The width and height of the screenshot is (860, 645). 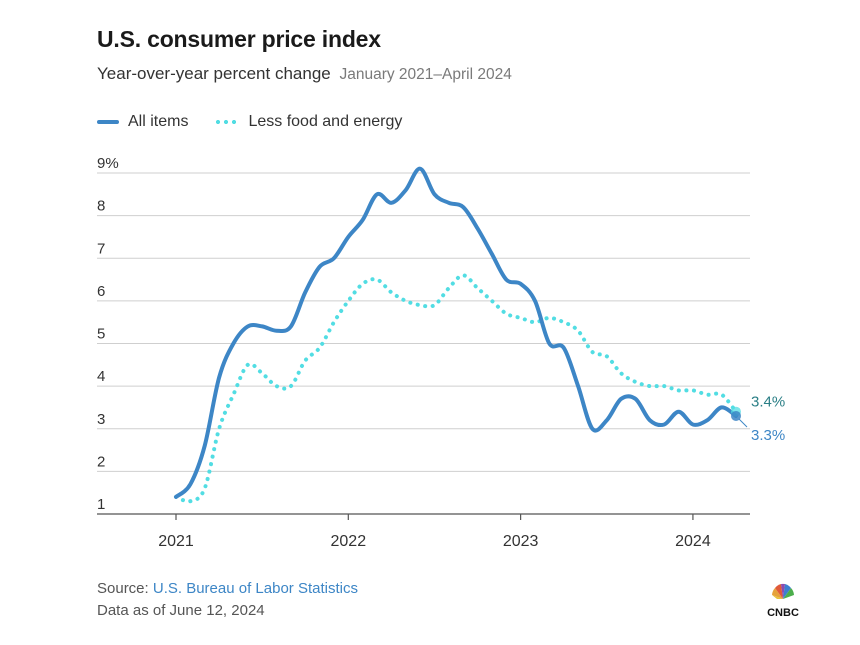 I want to click on y-tick-label: 2, so click(x=101, y=461).